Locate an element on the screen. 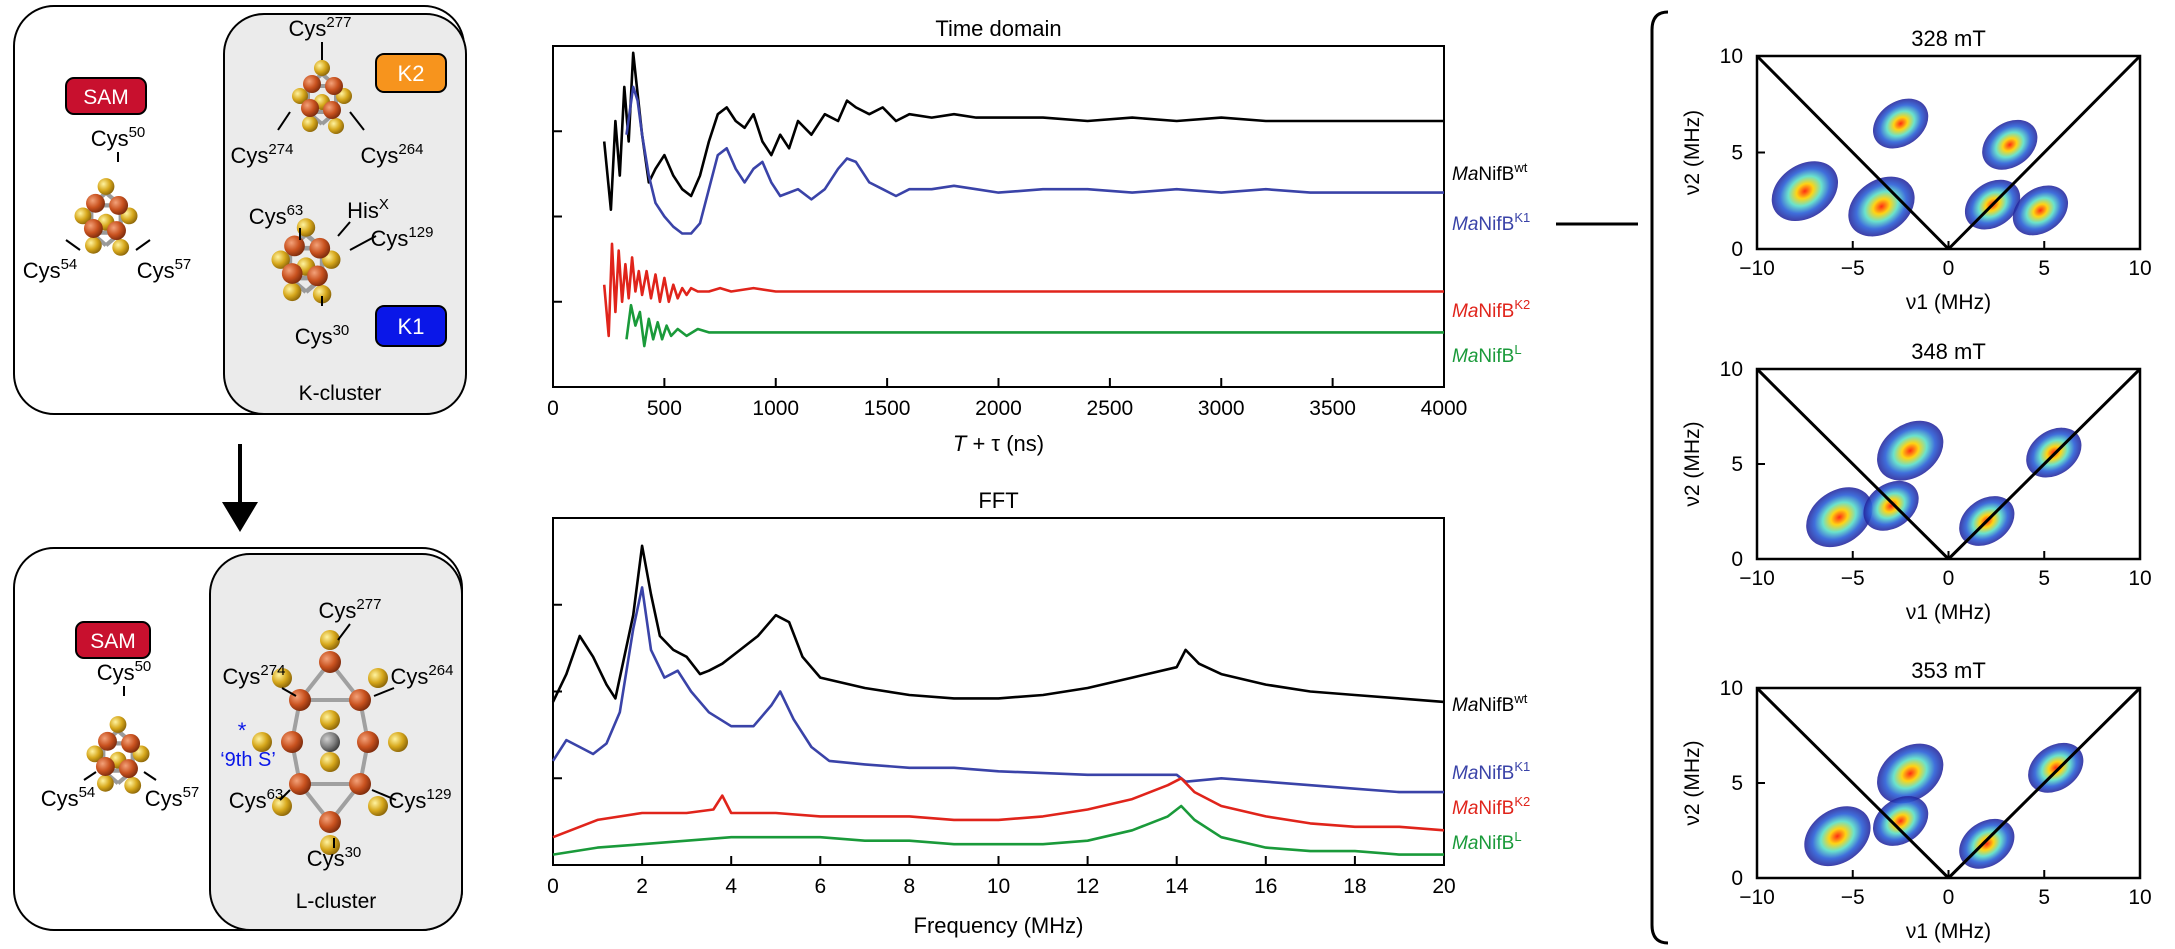  legend-label-MaNifBK1: MaNifBK1 is located at coordinates (1491, 222).